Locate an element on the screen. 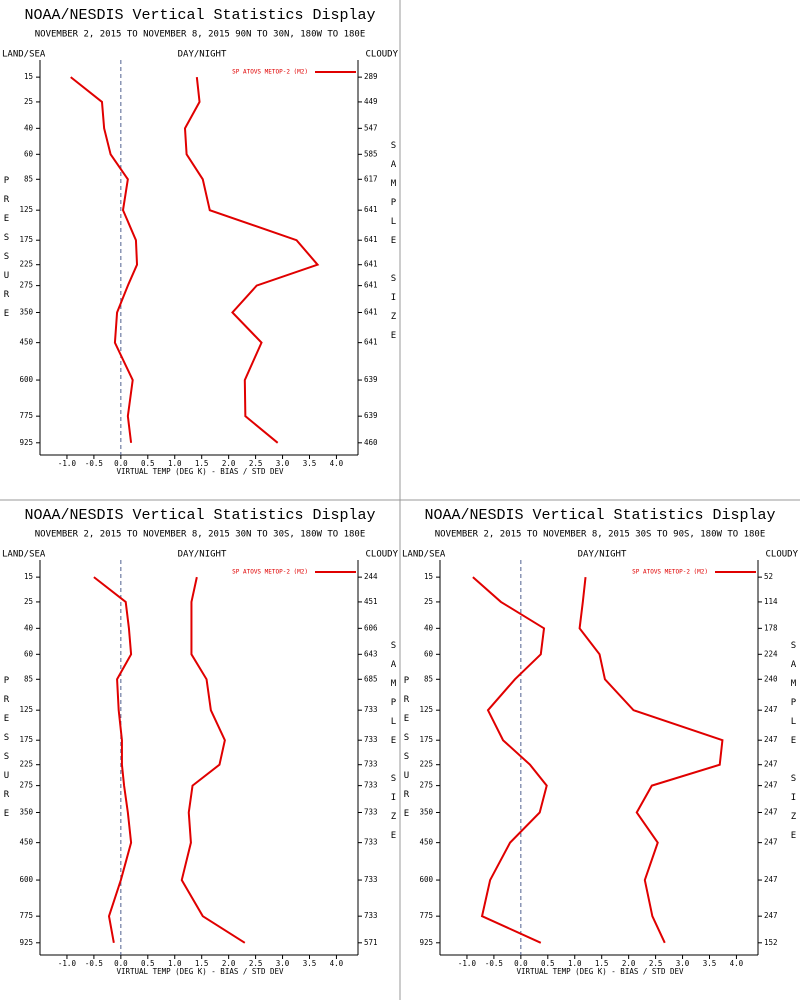 The height and width of the screenshot is (1000, 800). sample-size: 685 is located at coordinates (371, 678).